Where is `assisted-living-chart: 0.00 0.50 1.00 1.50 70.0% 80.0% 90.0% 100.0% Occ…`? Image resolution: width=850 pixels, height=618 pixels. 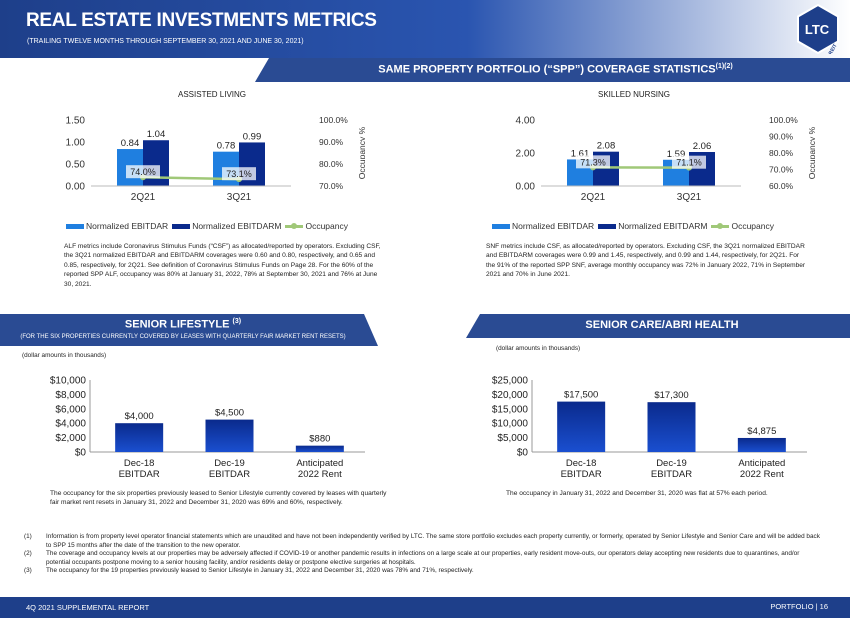 assisted-living-chart: 0.00 0.50 1.00 1.50 70.0% 80.0% 90.0% 100.0% Occ… is located at coordinates (215, 159).